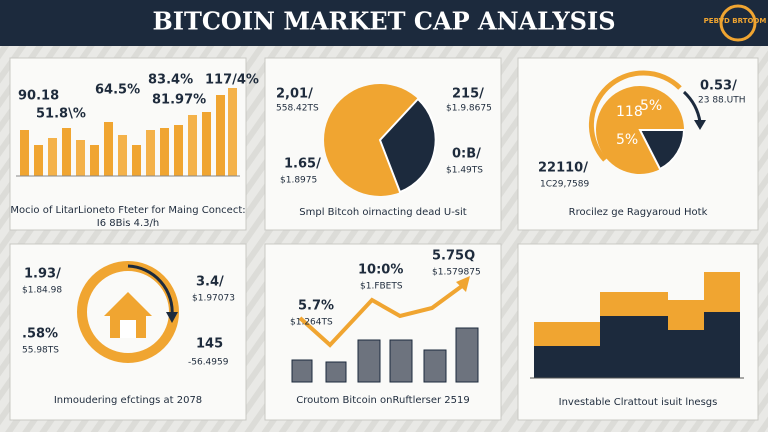 The height and width of the screenshot is (436, 768). Describe the element at coordinates (380, 270) in the screenshot. I see `label: 10:0%` at that location.